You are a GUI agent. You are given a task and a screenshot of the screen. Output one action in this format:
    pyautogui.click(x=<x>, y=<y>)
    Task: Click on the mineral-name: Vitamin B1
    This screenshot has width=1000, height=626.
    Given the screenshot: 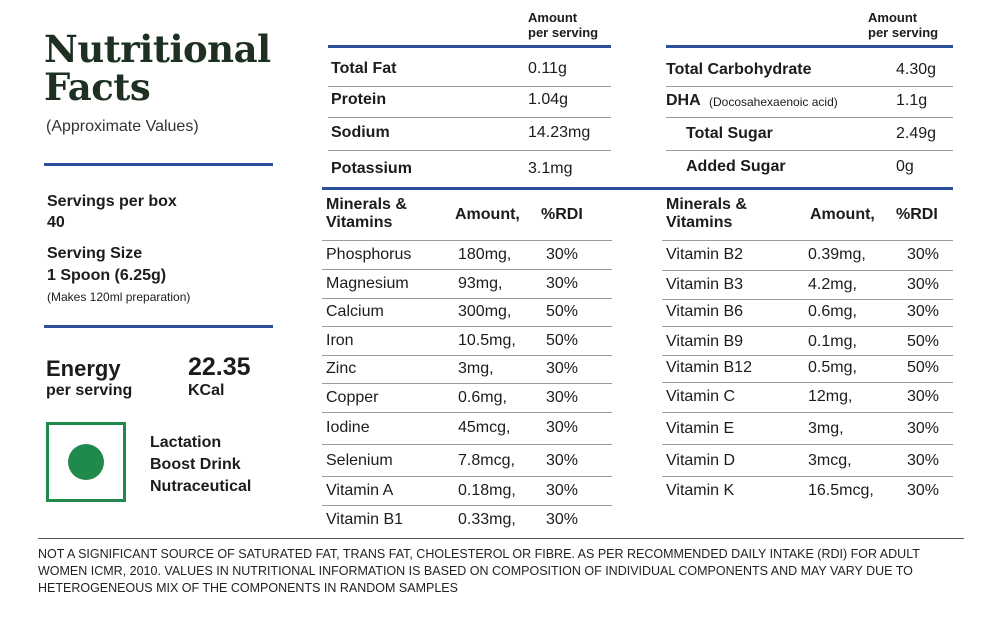 What is the action you would take?
    pyautogui.click(x=365, y=519)
    